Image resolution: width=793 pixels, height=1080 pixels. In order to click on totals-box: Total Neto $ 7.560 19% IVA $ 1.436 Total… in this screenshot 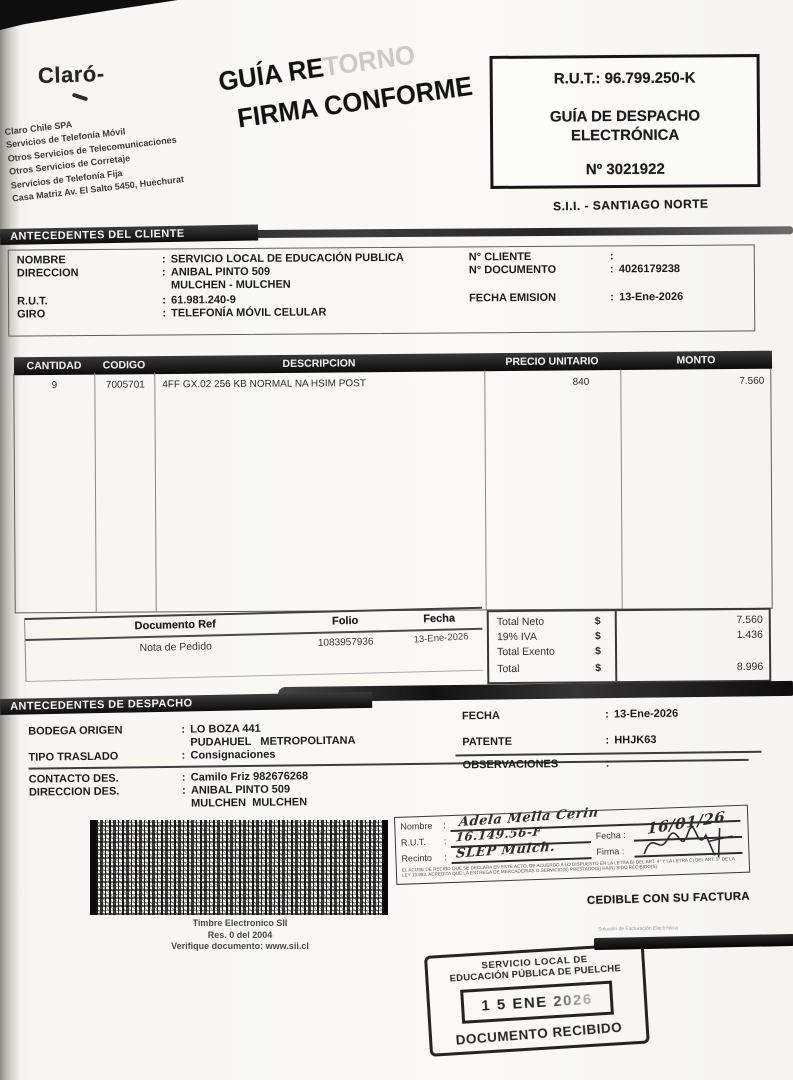, I will do `click(629, 646)`.